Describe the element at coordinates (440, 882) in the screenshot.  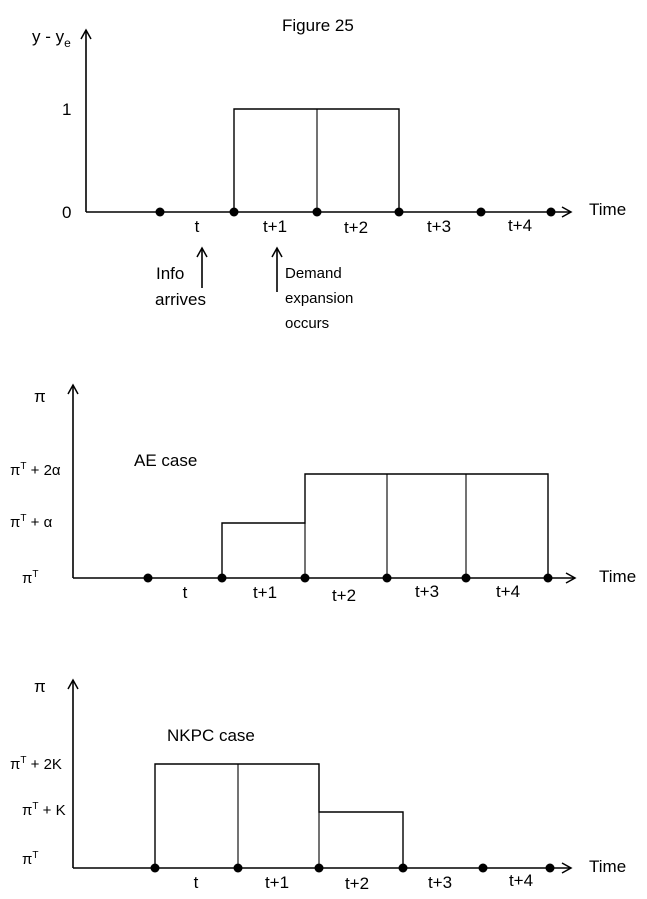
I see `p3-x-tick-t3: t+3` at that location.